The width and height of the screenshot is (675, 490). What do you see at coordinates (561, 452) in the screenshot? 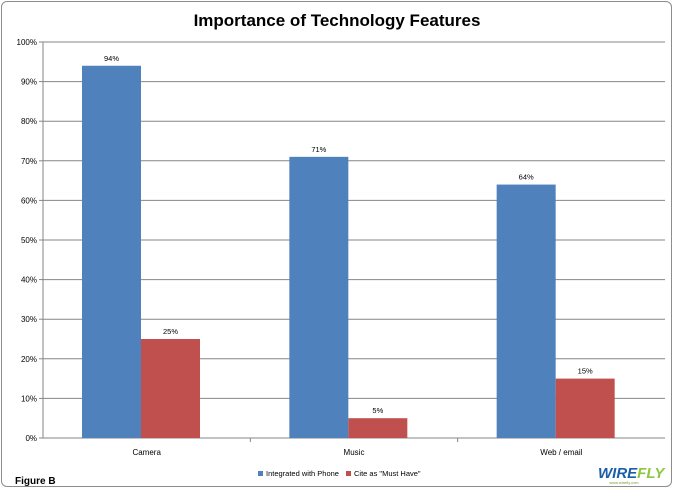
I see `category-label: Web / email` at bounding box center [561, 452].